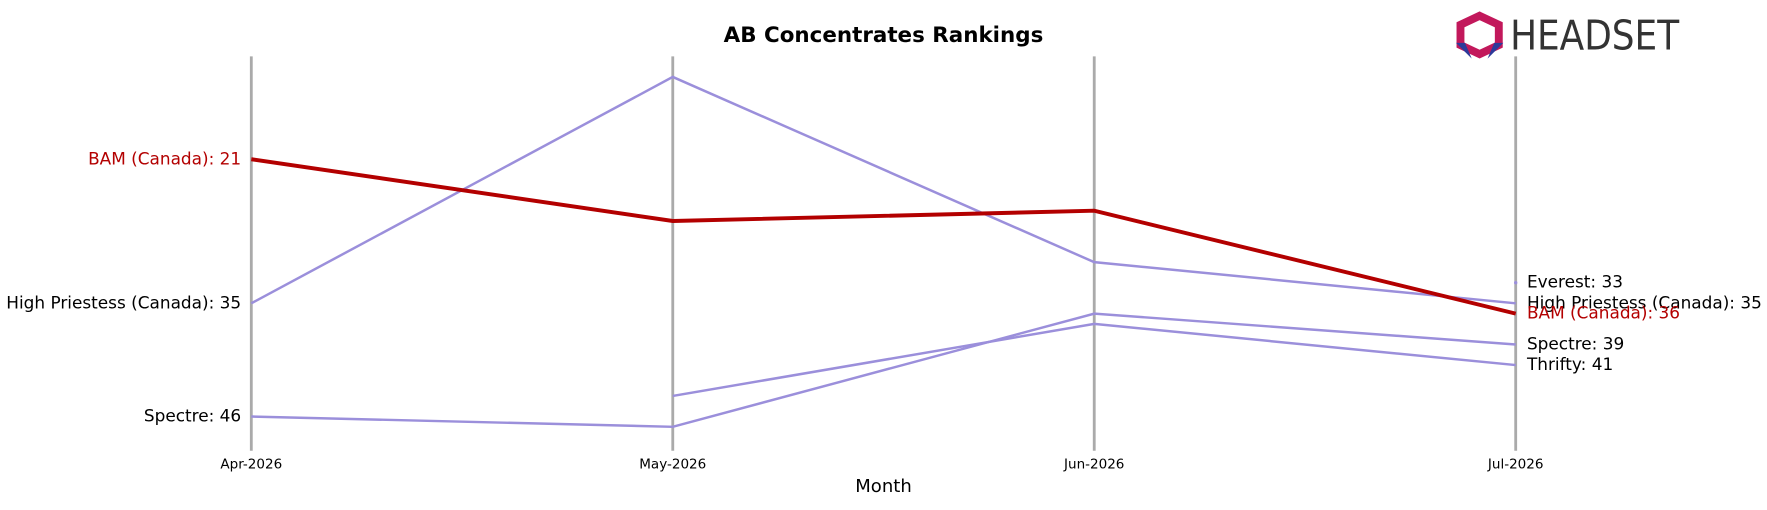 This screenshot has width=1767, height=510. I want to click on x-tick-label: May-2026, so click(672, 464).